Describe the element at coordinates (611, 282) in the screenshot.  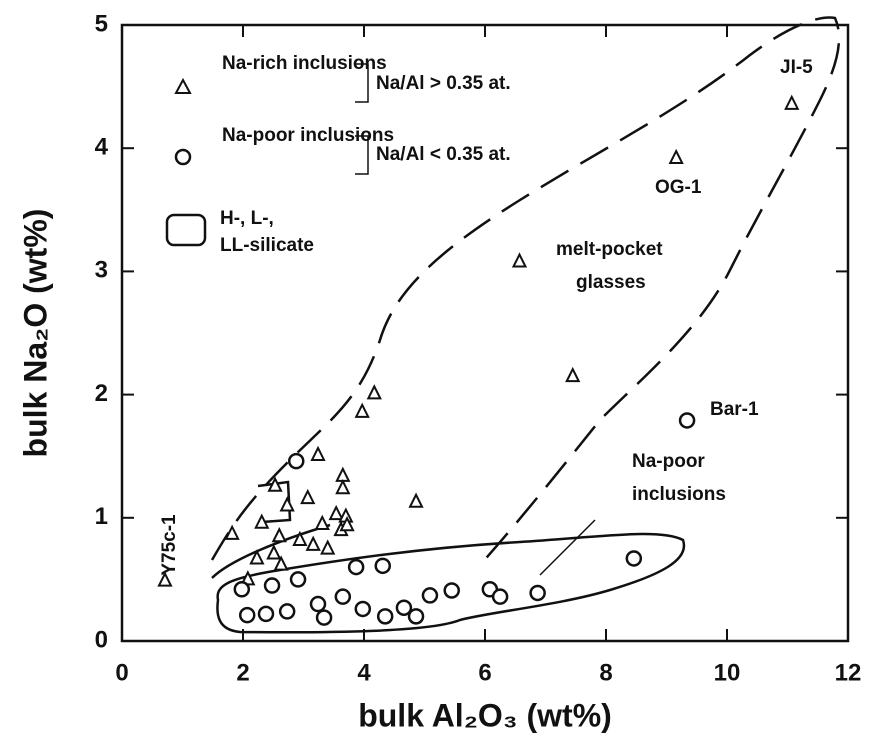
I see `annotation: glasses` at that location.